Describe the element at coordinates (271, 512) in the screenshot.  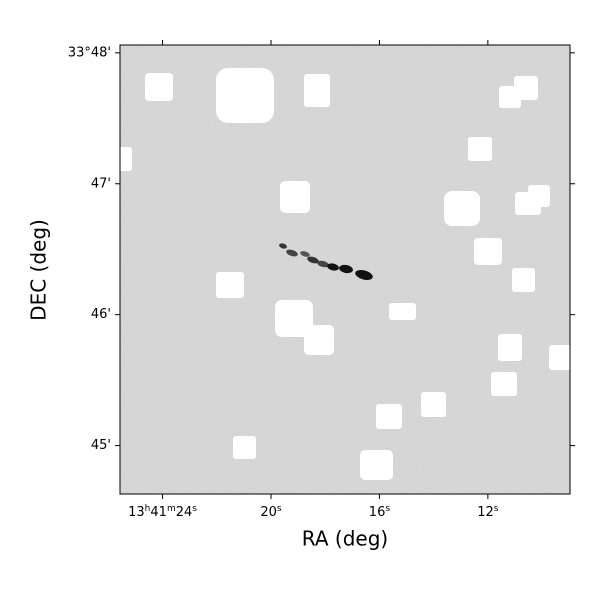
I see `x-tick-label: 20s` at that location.